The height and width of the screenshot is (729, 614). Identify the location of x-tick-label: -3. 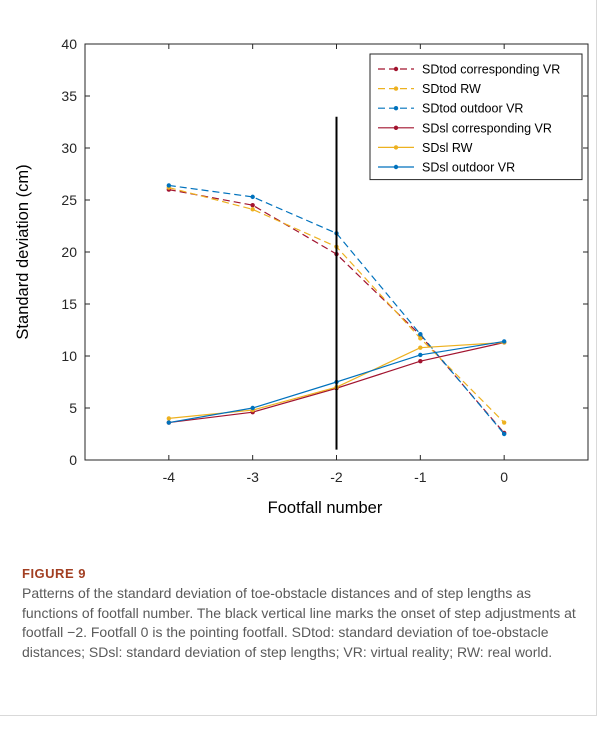
(252, 477).